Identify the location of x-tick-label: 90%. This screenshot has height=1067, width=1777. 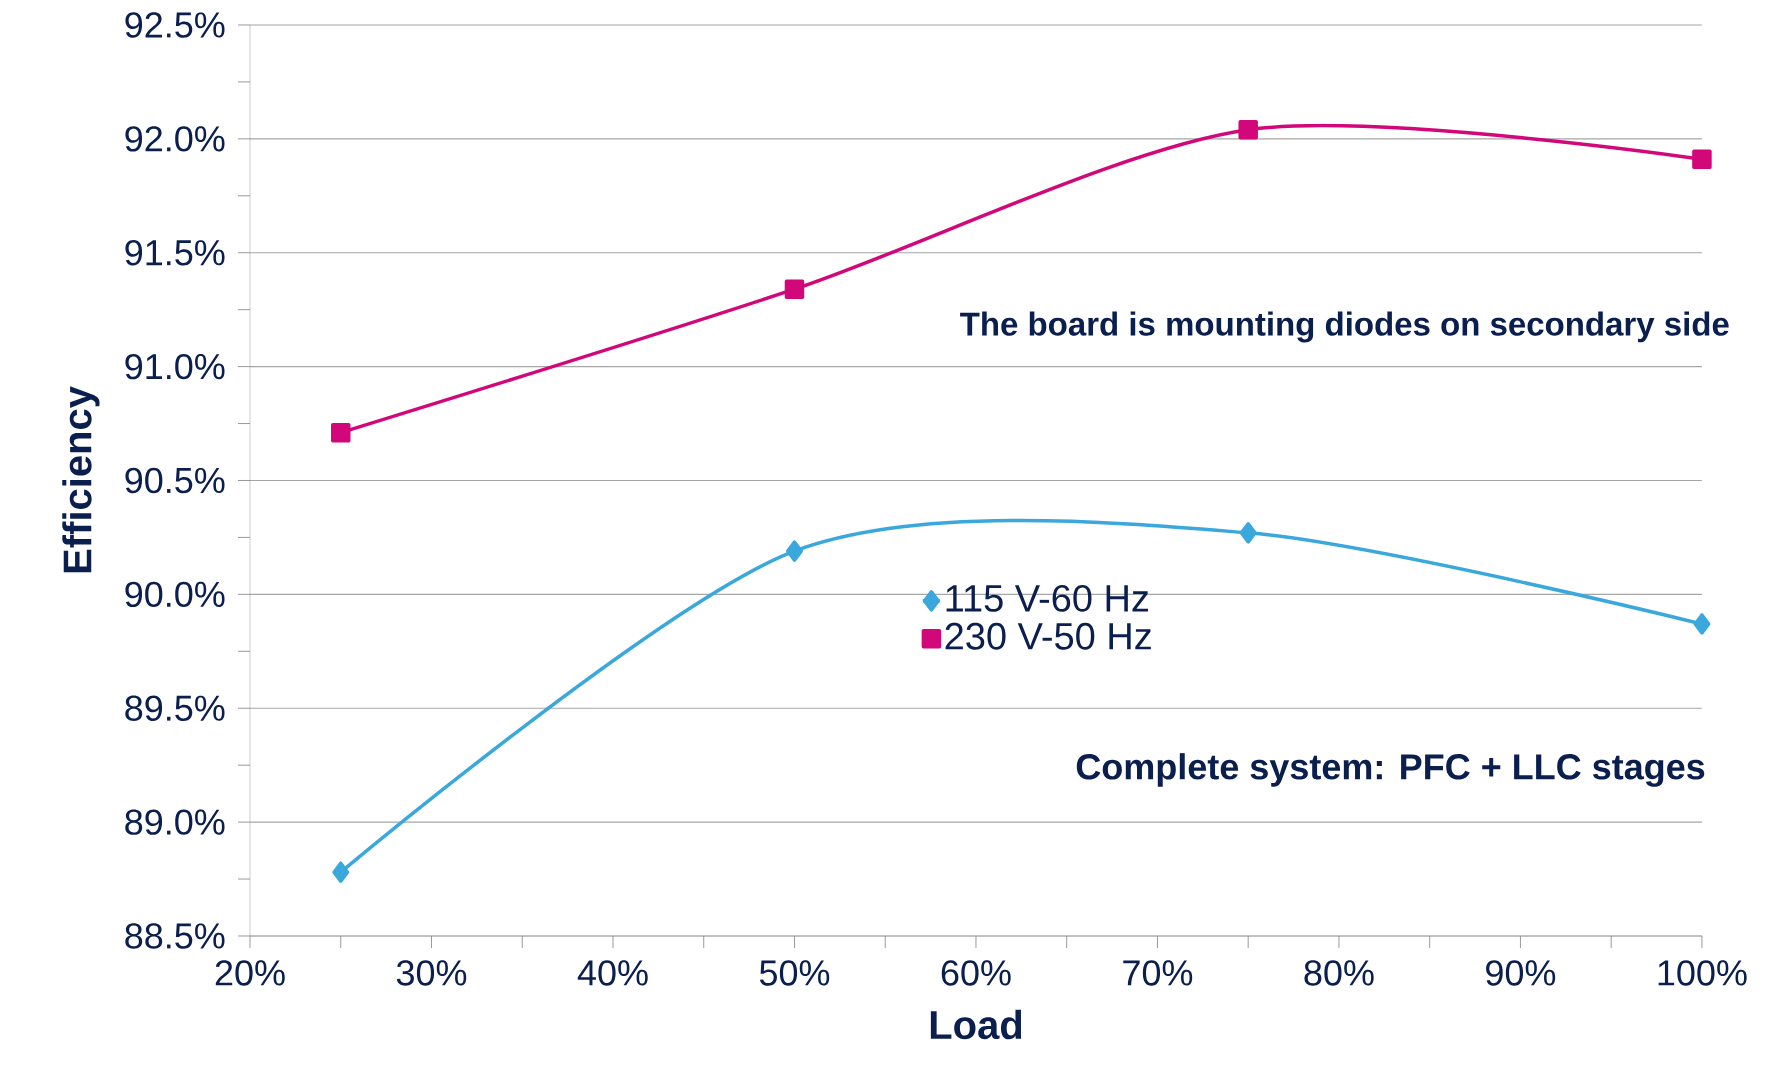
(1521, 973).